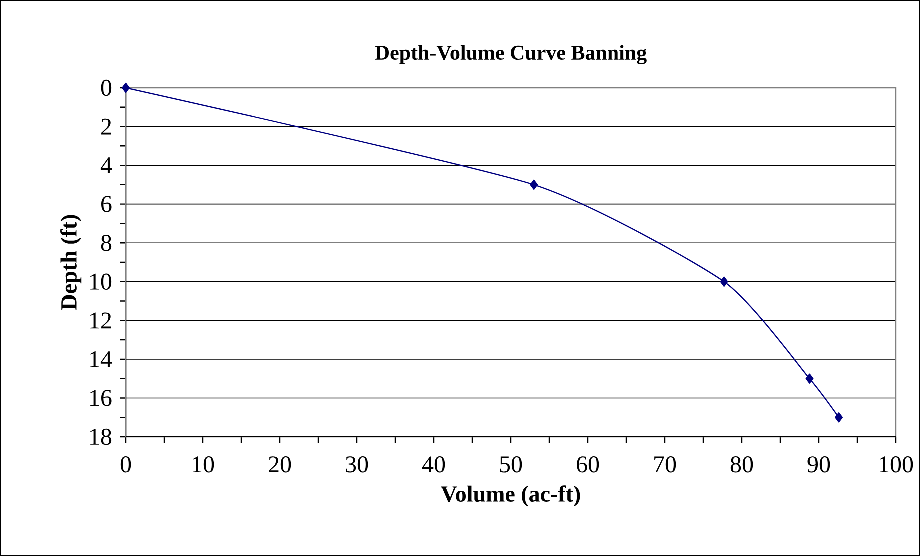 Image resolution: width=921 pixels, height=556 pixels. Describe the element at coordinates (101, 398) in the screenshot. I see `y-tick-label: 16` at that location.